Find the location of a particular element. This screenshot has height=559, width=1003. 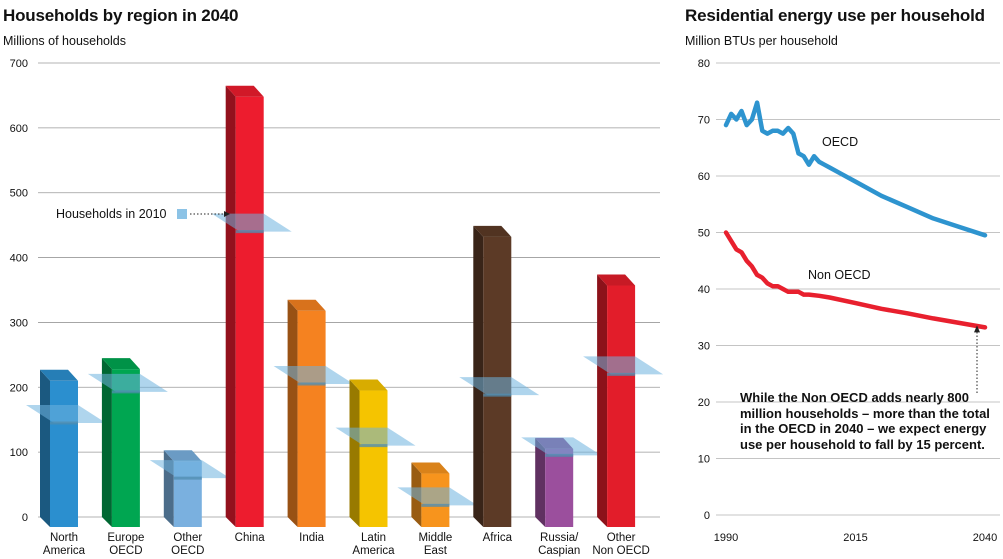

y-tick-label: 50 is located at coordinates (704, 234).